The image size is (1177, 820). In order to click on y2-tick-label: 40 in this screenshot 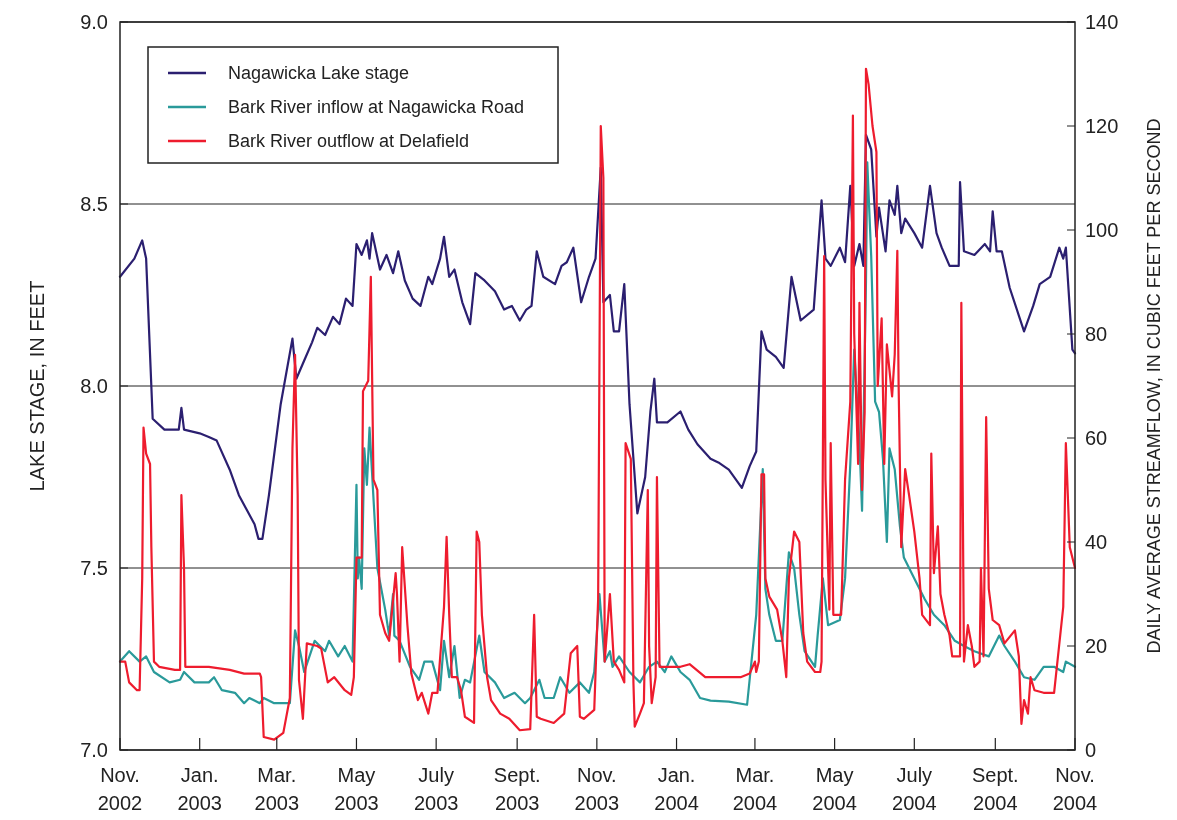, I will do `click(1096, 542)`.